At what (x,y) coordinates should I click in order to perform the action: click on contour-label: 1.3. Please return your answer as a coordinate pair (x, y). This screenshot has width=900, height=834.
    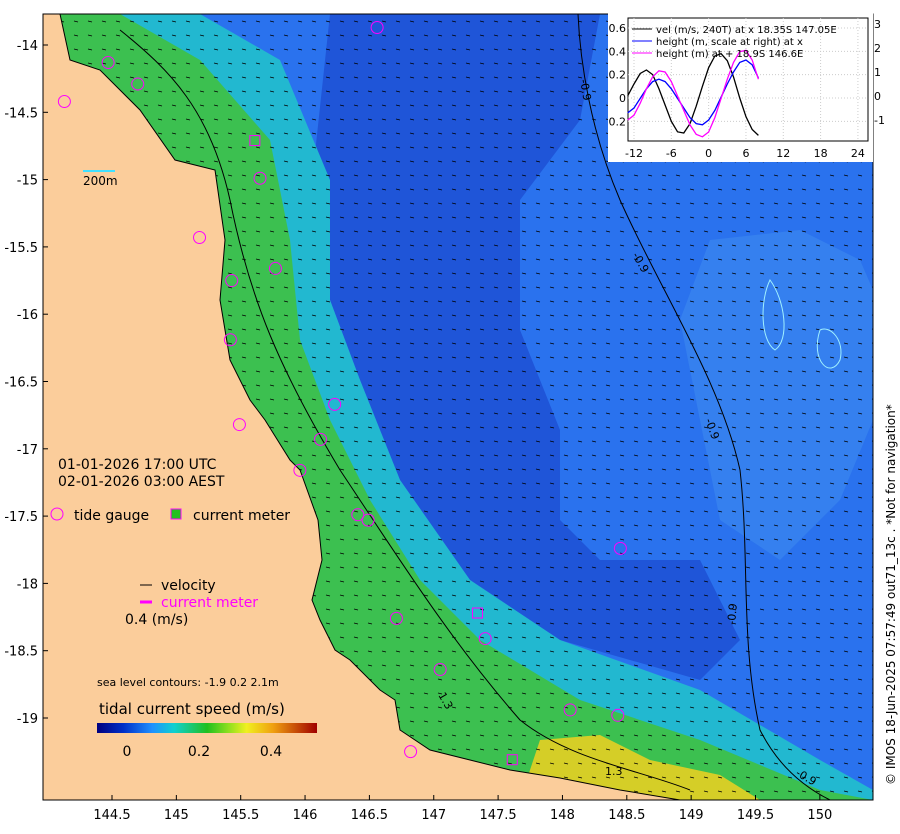
    Looking at the image, I should click on (614, 771).